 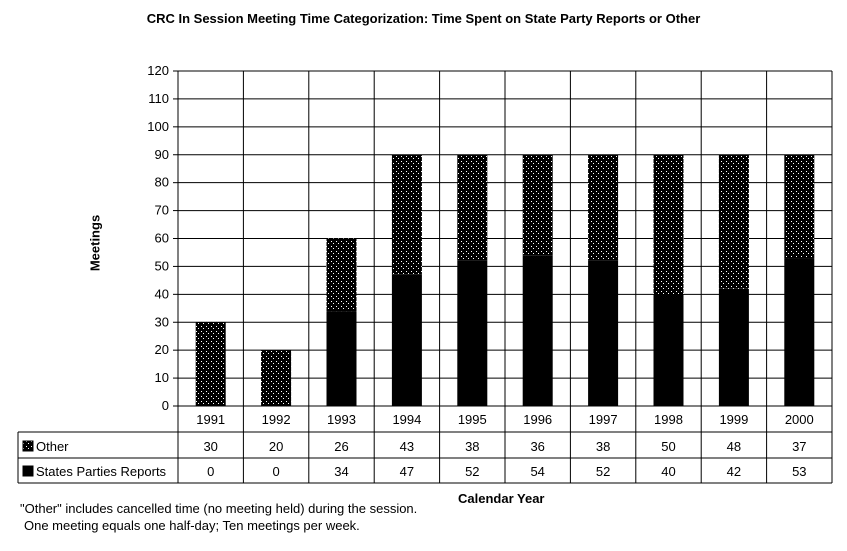 I want to click on legend-swatch-other, so click(x=28, y=446).